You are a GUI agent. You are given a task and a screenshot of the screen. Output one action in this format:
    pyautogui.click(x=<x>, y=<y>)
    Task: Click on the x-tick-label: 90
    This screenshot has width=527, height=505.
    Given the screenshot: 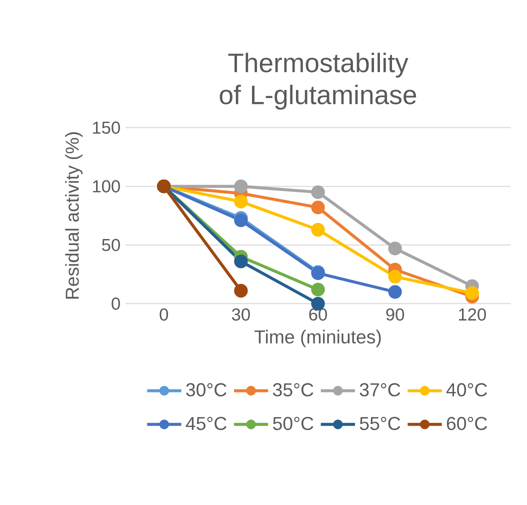 What is the action you would take?
    pyautogui.click(x=395, y=314)
    